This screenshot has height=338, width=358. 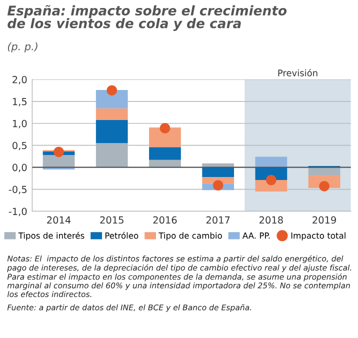 I want to click on legend-label: AA. PP., so click(x=256, y=235).